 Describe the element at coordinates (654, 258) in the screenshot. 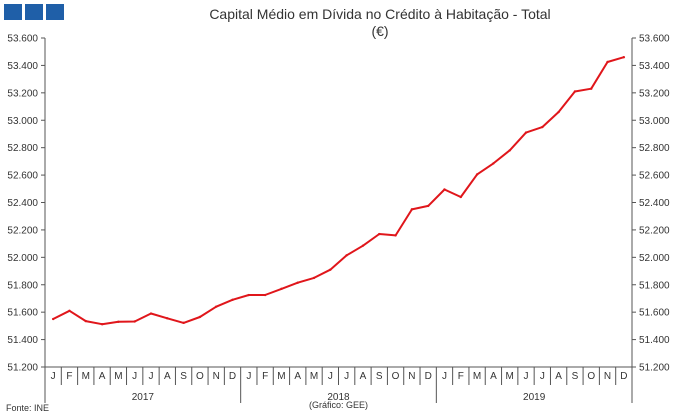

I see `y-tick-label-right: 52.000` at that location.